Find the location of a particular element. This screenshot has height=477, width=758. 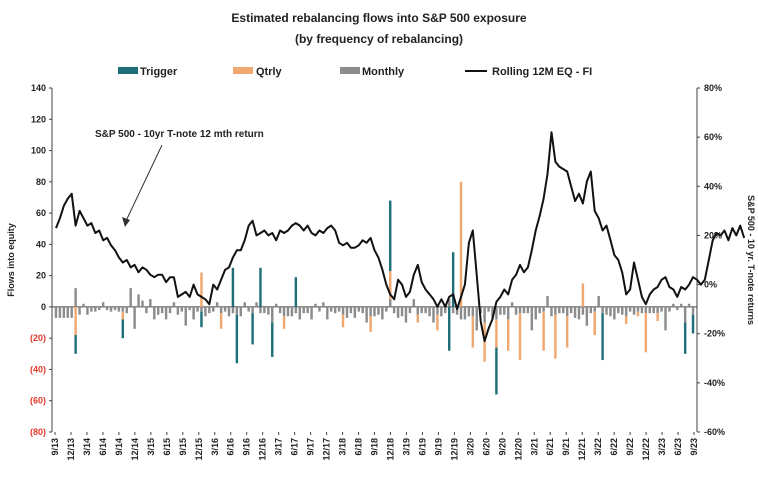

y-right-tick-label: 80% is located at coordinates (713, 88).